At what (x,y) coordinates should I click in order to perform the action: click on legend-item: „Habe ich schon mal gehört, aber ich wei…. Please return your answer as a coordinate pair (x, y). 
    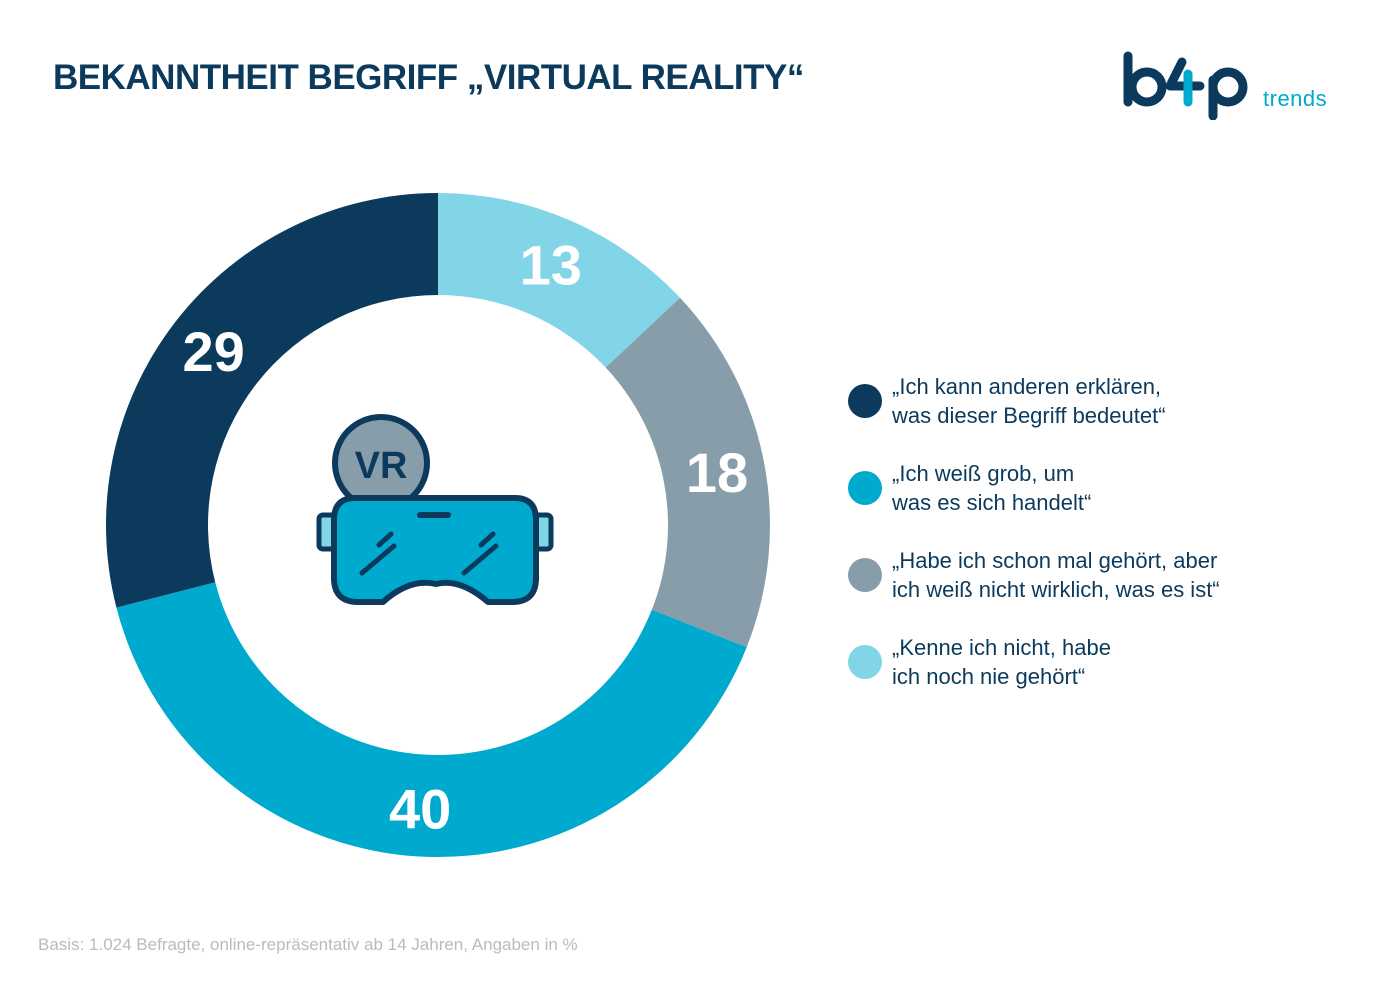
    Looking at the image, I should click on (1108, 575).